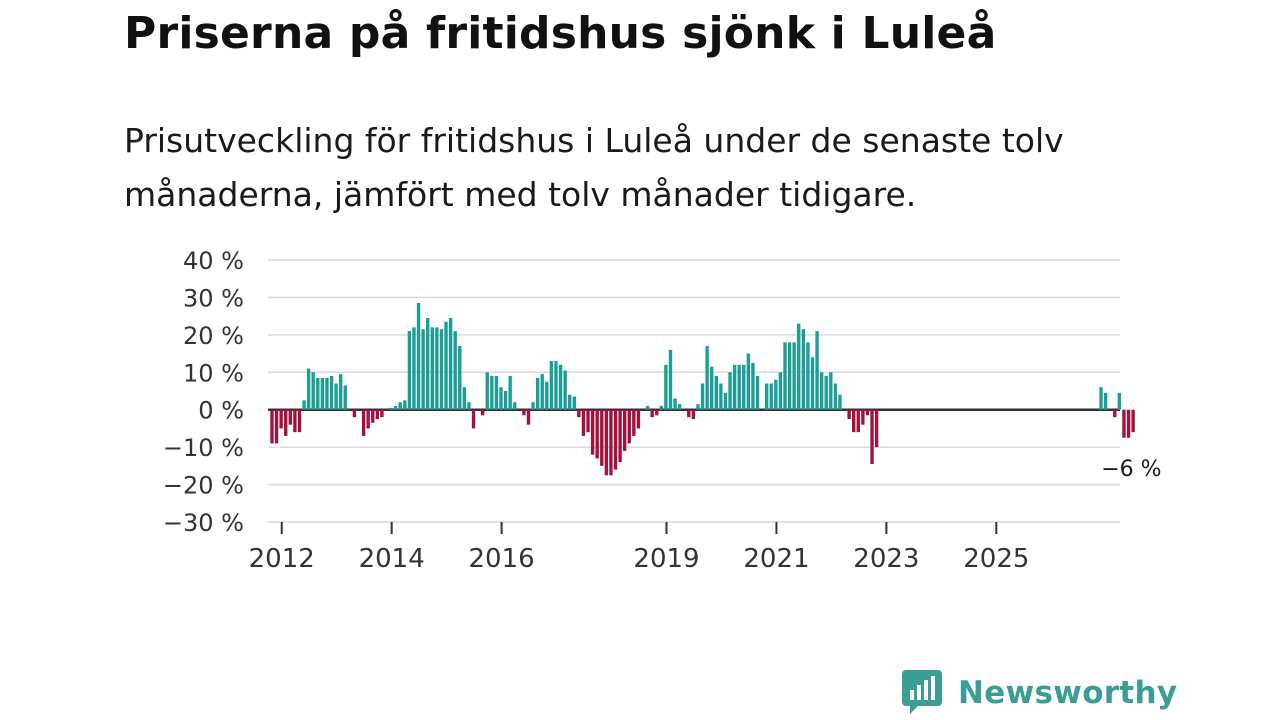 The width and height of the screenshot is (1280, 720). Describe the element at coordinates (221, 411) in the screenshot. I see `y-tick-label: 0 %` at that location.